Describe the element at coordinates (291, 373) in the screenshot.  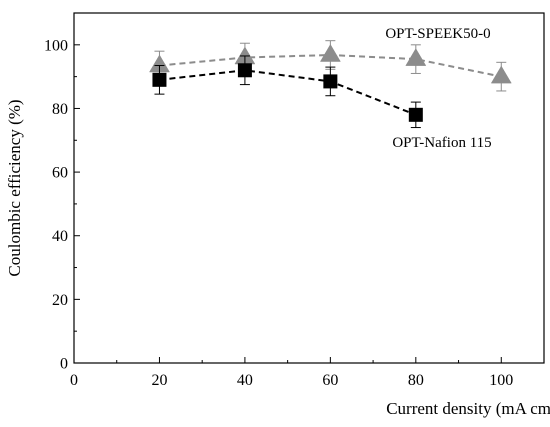
I see `x-axis-ticks: 0 20 40 60 80 100` at that location.